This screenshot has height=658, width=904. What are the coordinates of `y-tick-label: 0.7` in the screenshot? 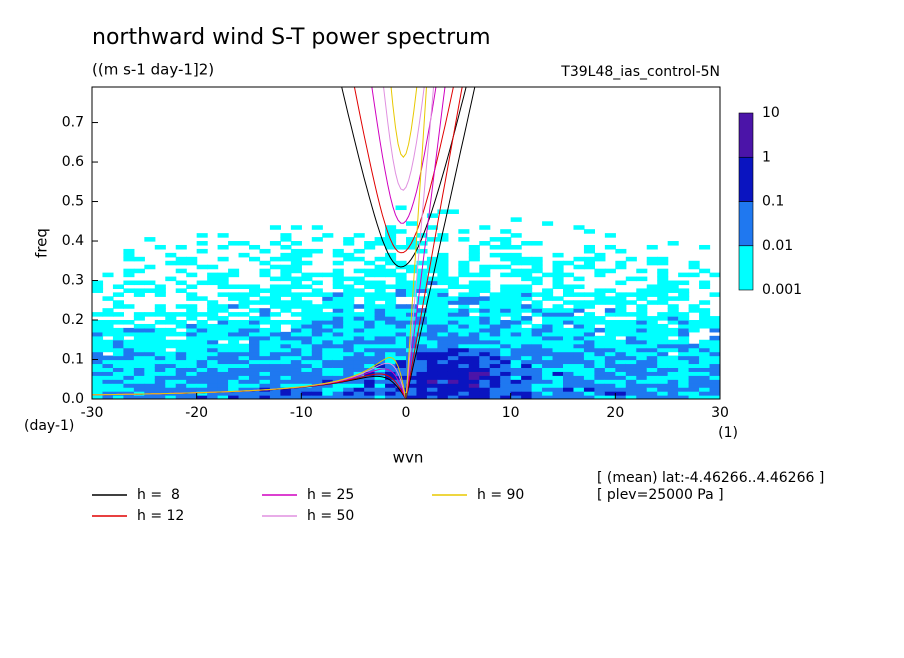 It's located at (73, 123).